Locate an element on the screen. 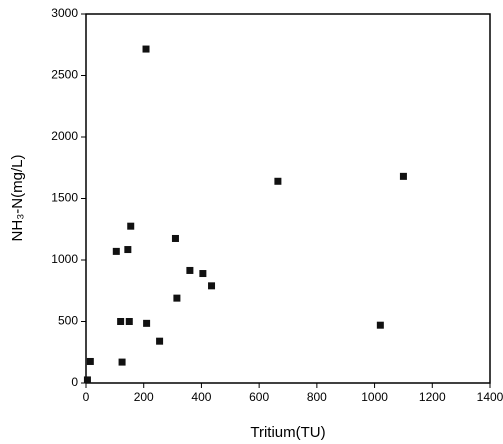 This screenshot has width=503, height=444. y-axis-title: NH₃-N(mg/L) is located at coordinates (17, 198).